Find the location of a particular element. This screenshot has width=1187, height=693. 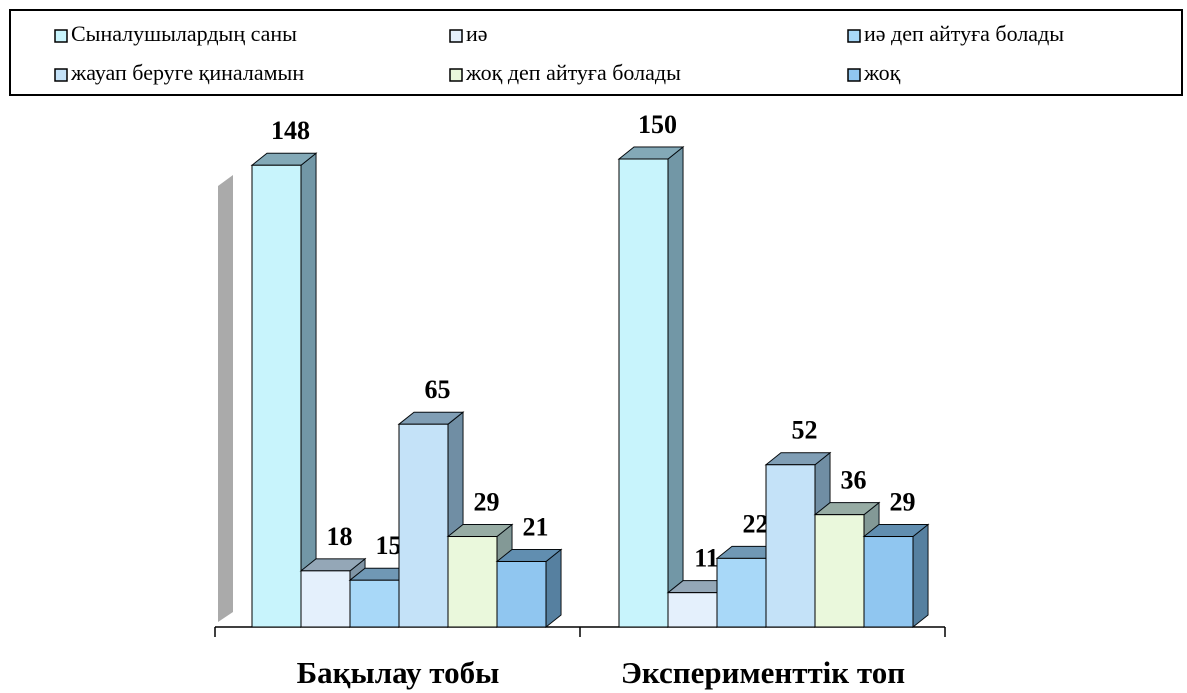

value-label: 15 is located at coordinates (389, 545).